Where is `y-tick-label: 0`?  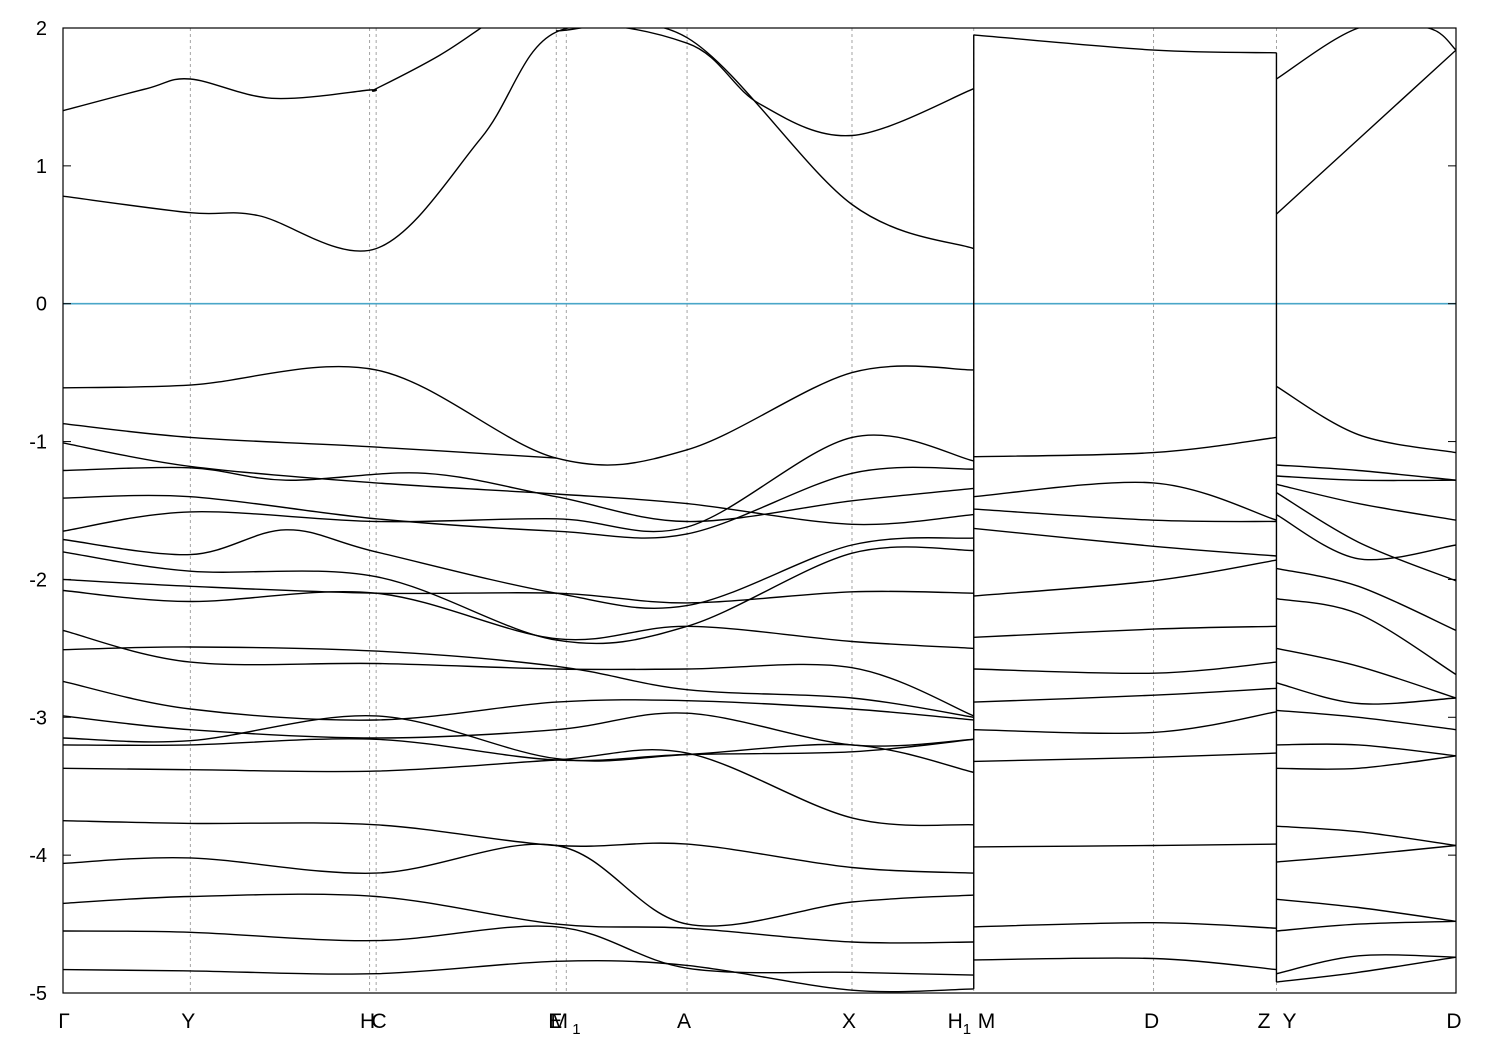
y-tick-label: 0 is located at coordinates (41, 305).